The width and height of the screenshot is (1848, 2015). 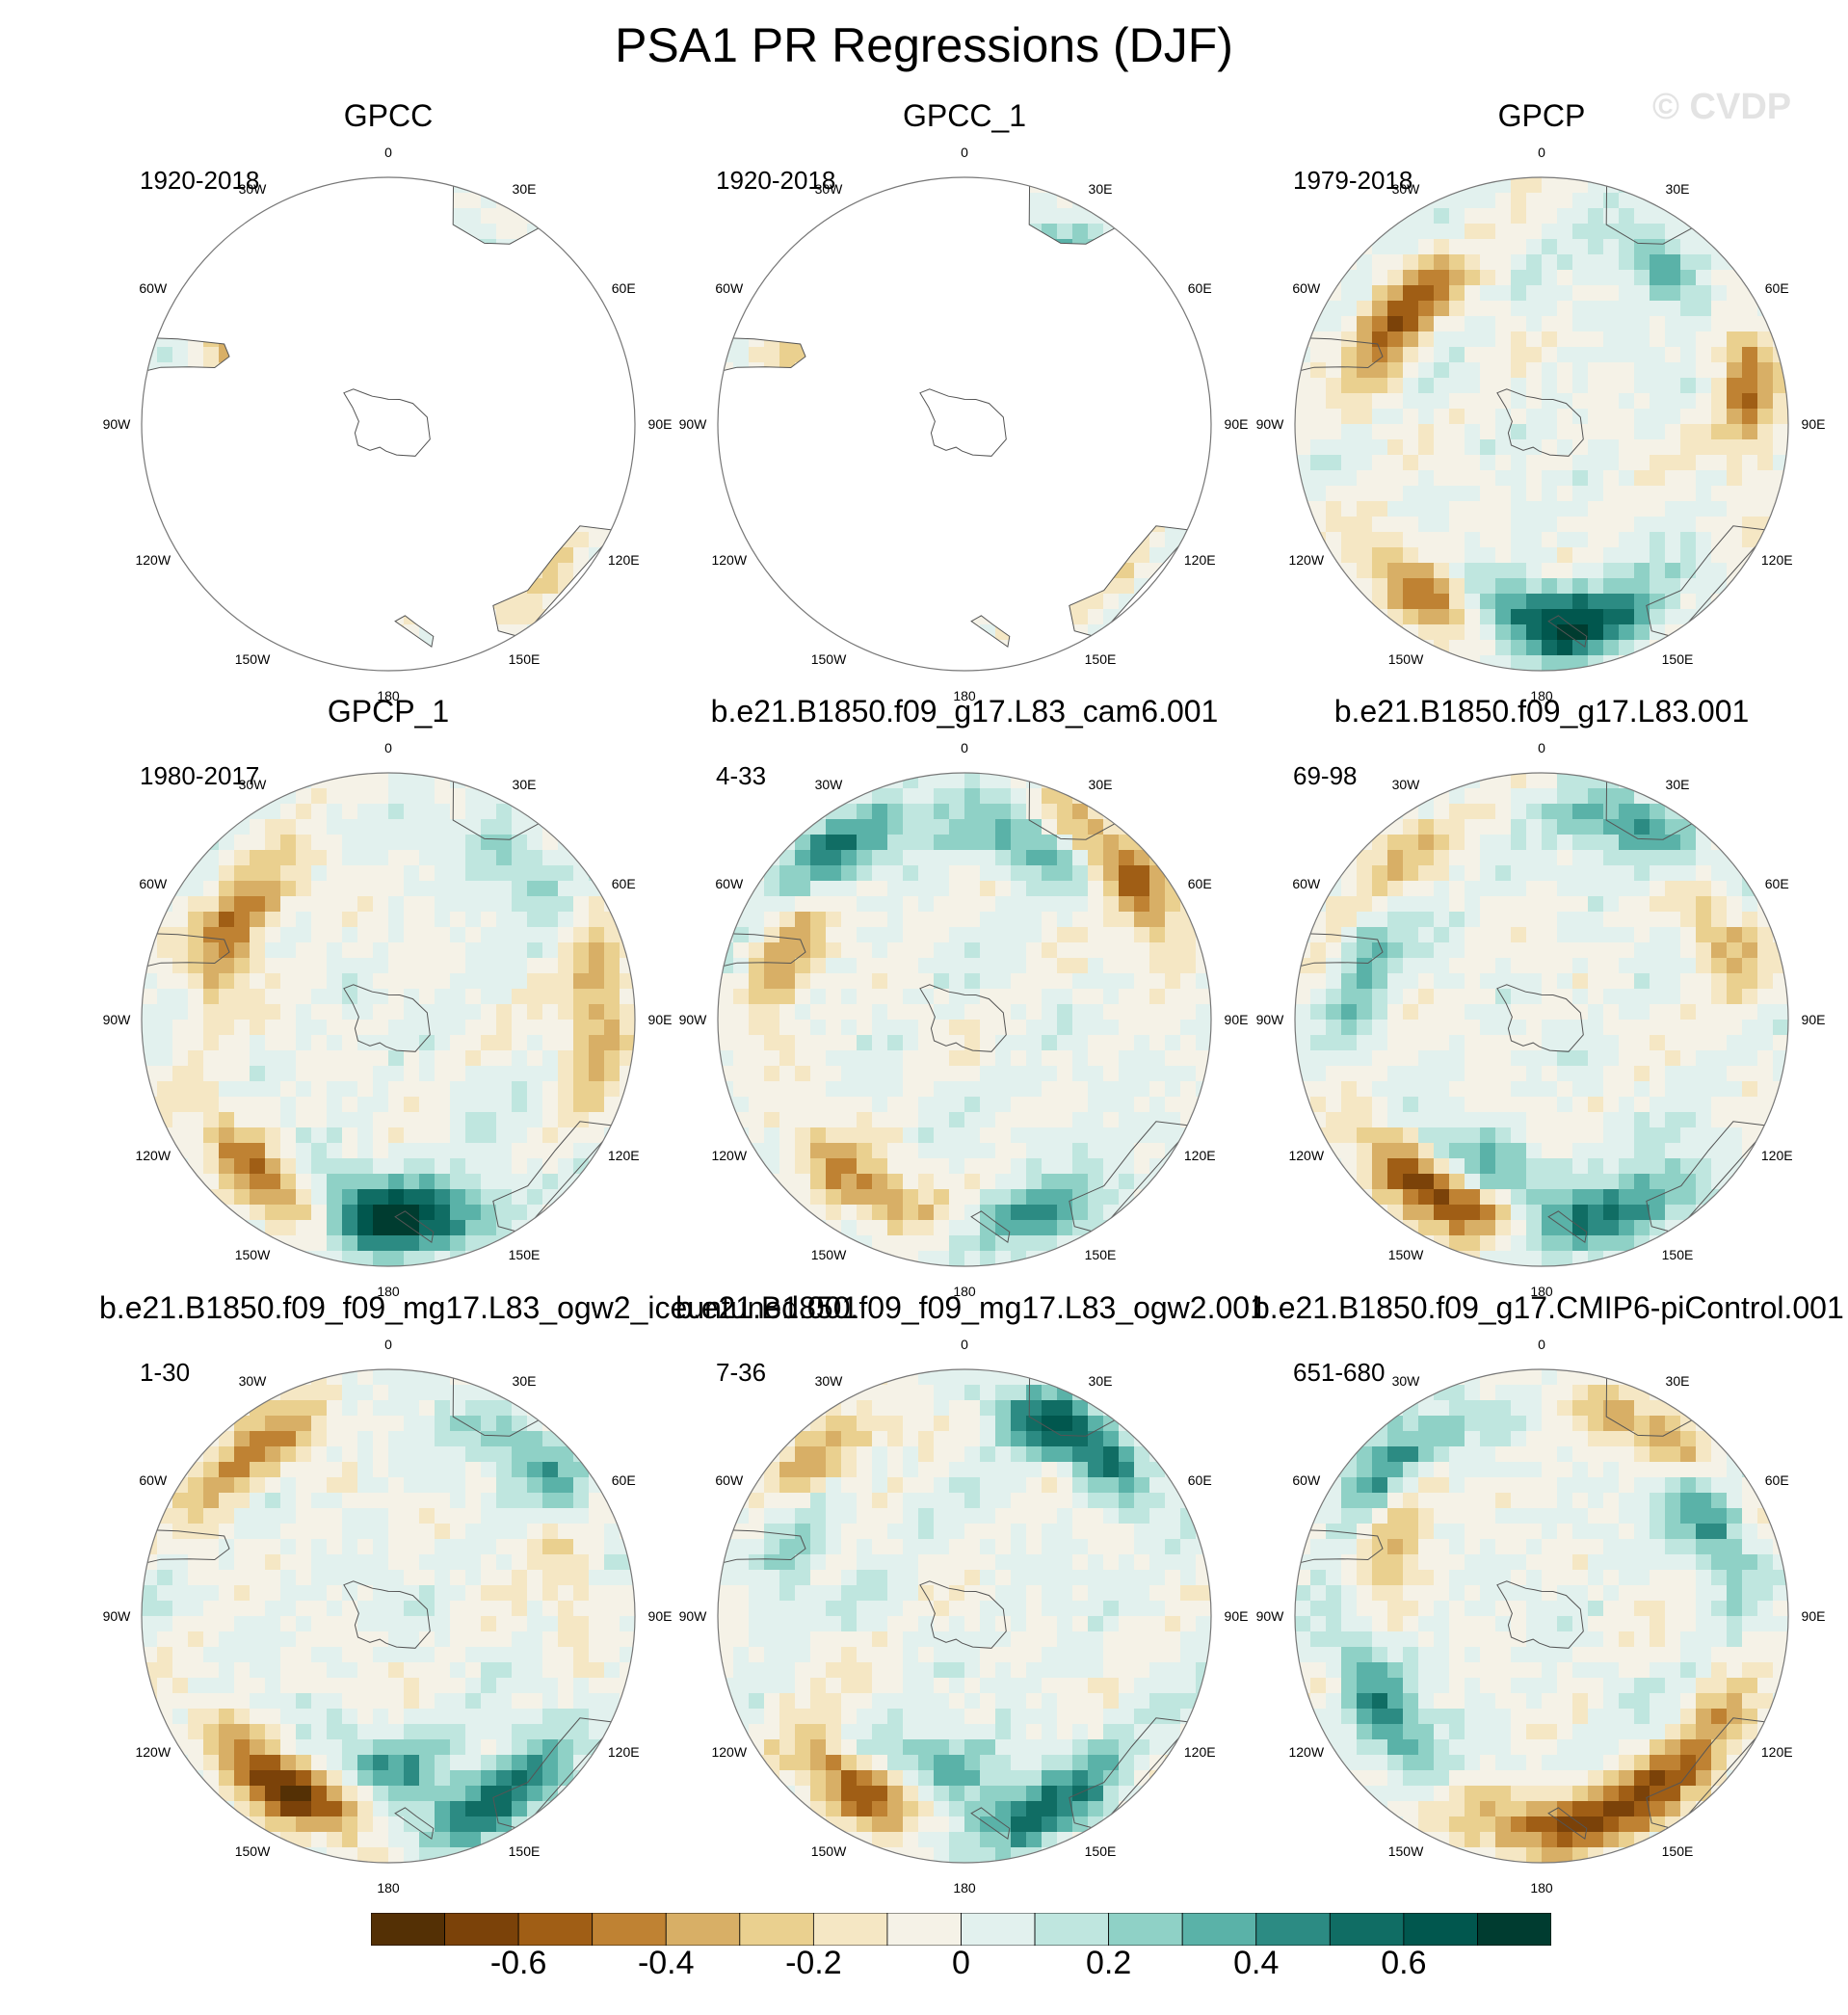 What do you see at coordinates (165, 1373) in the screenshot?
I see `panel-years: 1-30` at bounding box center [165, 1373].